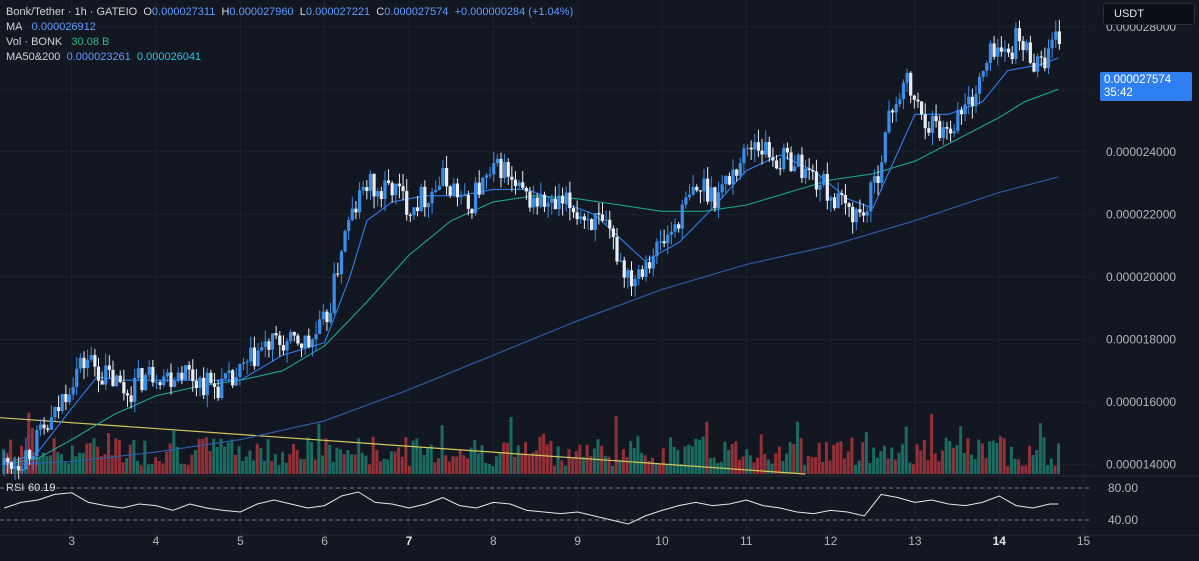 The image size is (1199, 561). I want to click on rsi-level-label: 40.00, so click(1123, 520).